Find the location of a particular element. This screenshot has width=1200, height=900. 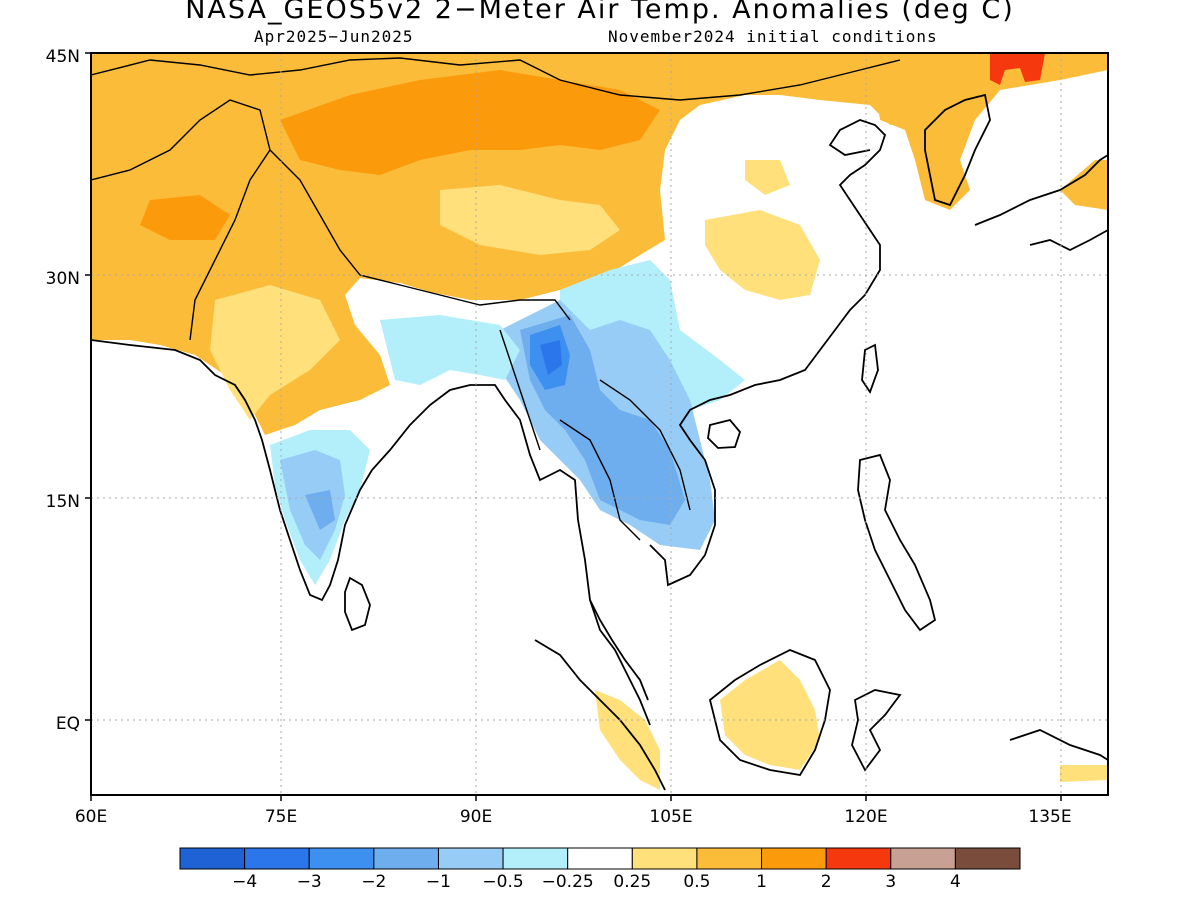

colorbar-label: 4 is located at coordinates (955, 882).